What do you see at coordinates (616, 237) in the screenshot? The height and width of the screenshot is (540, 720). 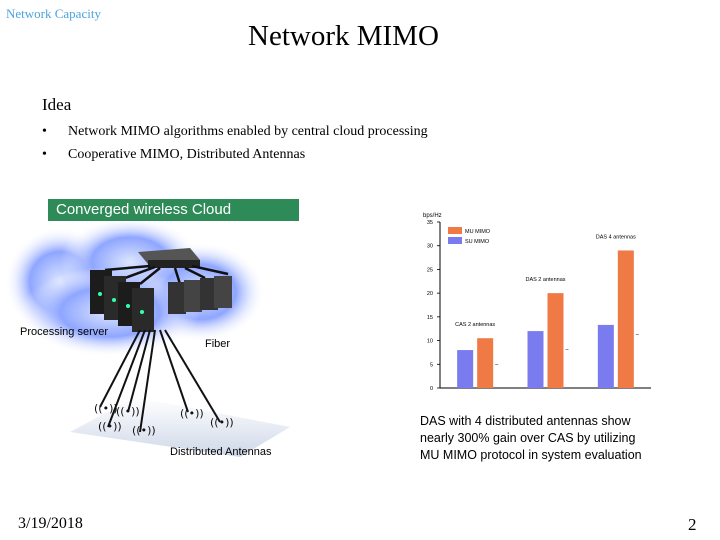 I see `bar-group-annotation: DAS 4 antennas` at bounding box center [616, 237].